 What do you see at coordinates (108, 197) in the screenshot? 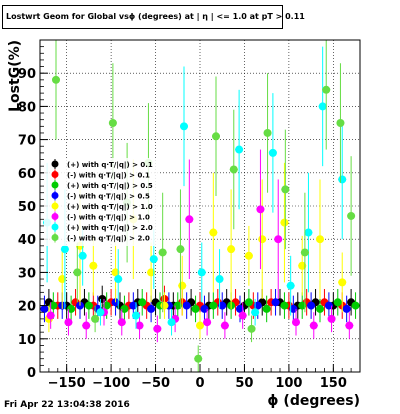
I see `legend-label: (-) with q·T/|q|) > 0.5` at bounding box center [108, 197].